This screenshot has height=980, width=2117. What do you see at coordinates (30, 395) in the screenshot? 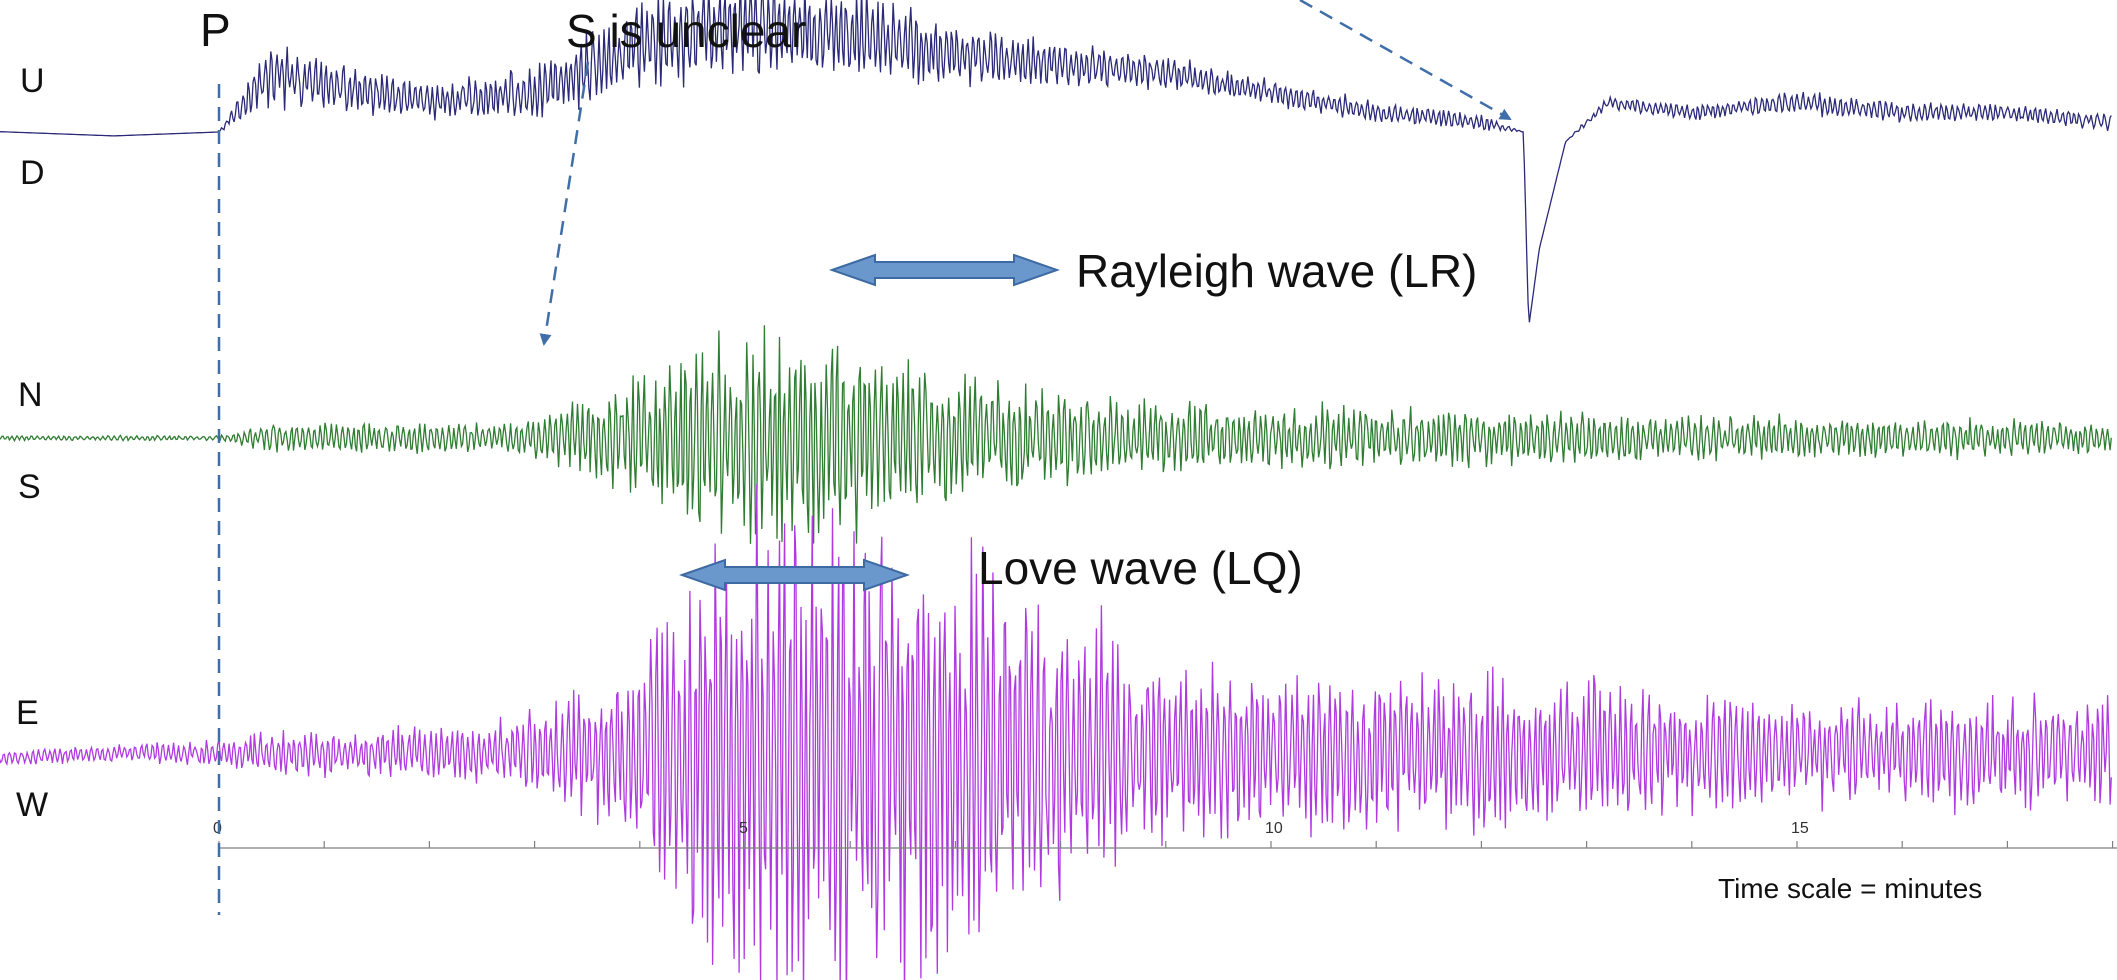
I see `label-north: N` at bounding box center [30, 395].